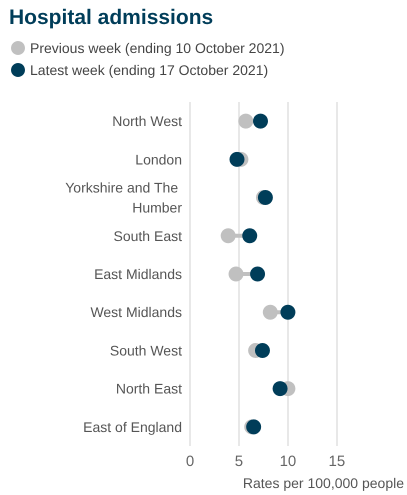  I want to click on y-tick-label: London, so click(158, 159).